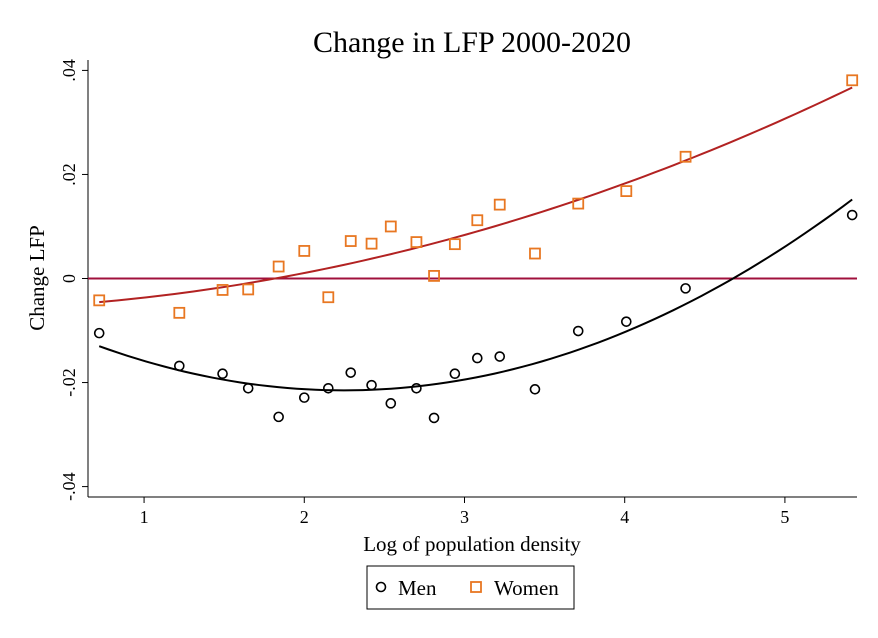 The image size is (878, 638). What do you see at coordinates (144, 517) in the screenshot?
I see `x-tick-label: 1` at bounding box center [144, 517].